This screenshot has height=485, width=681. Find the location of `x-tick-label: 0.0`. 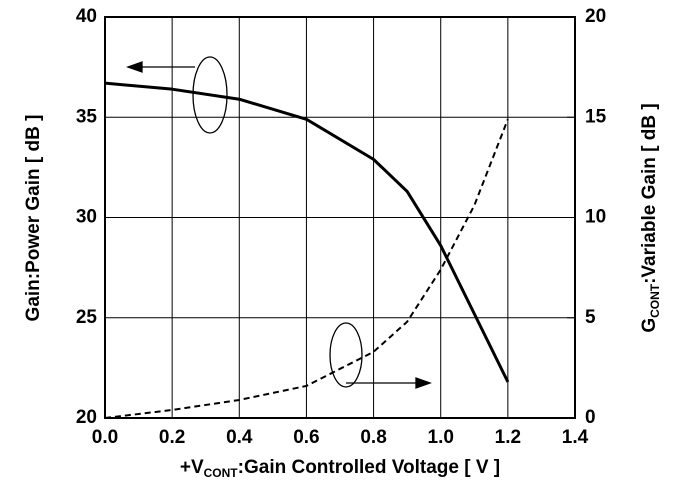

x-tick-label: 0.0 is located at coordinates (105, 437).